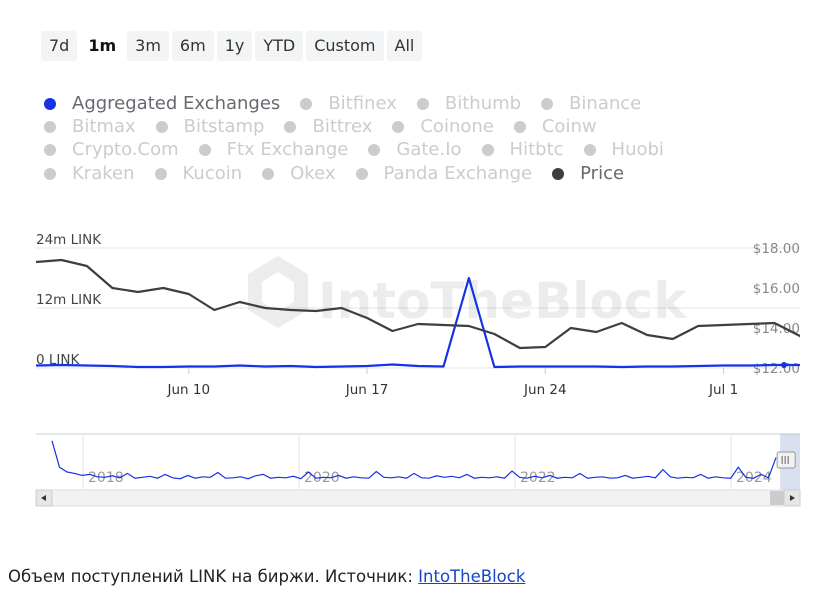  I want to click on legend-item-binance: Binance, so click(591, 104).